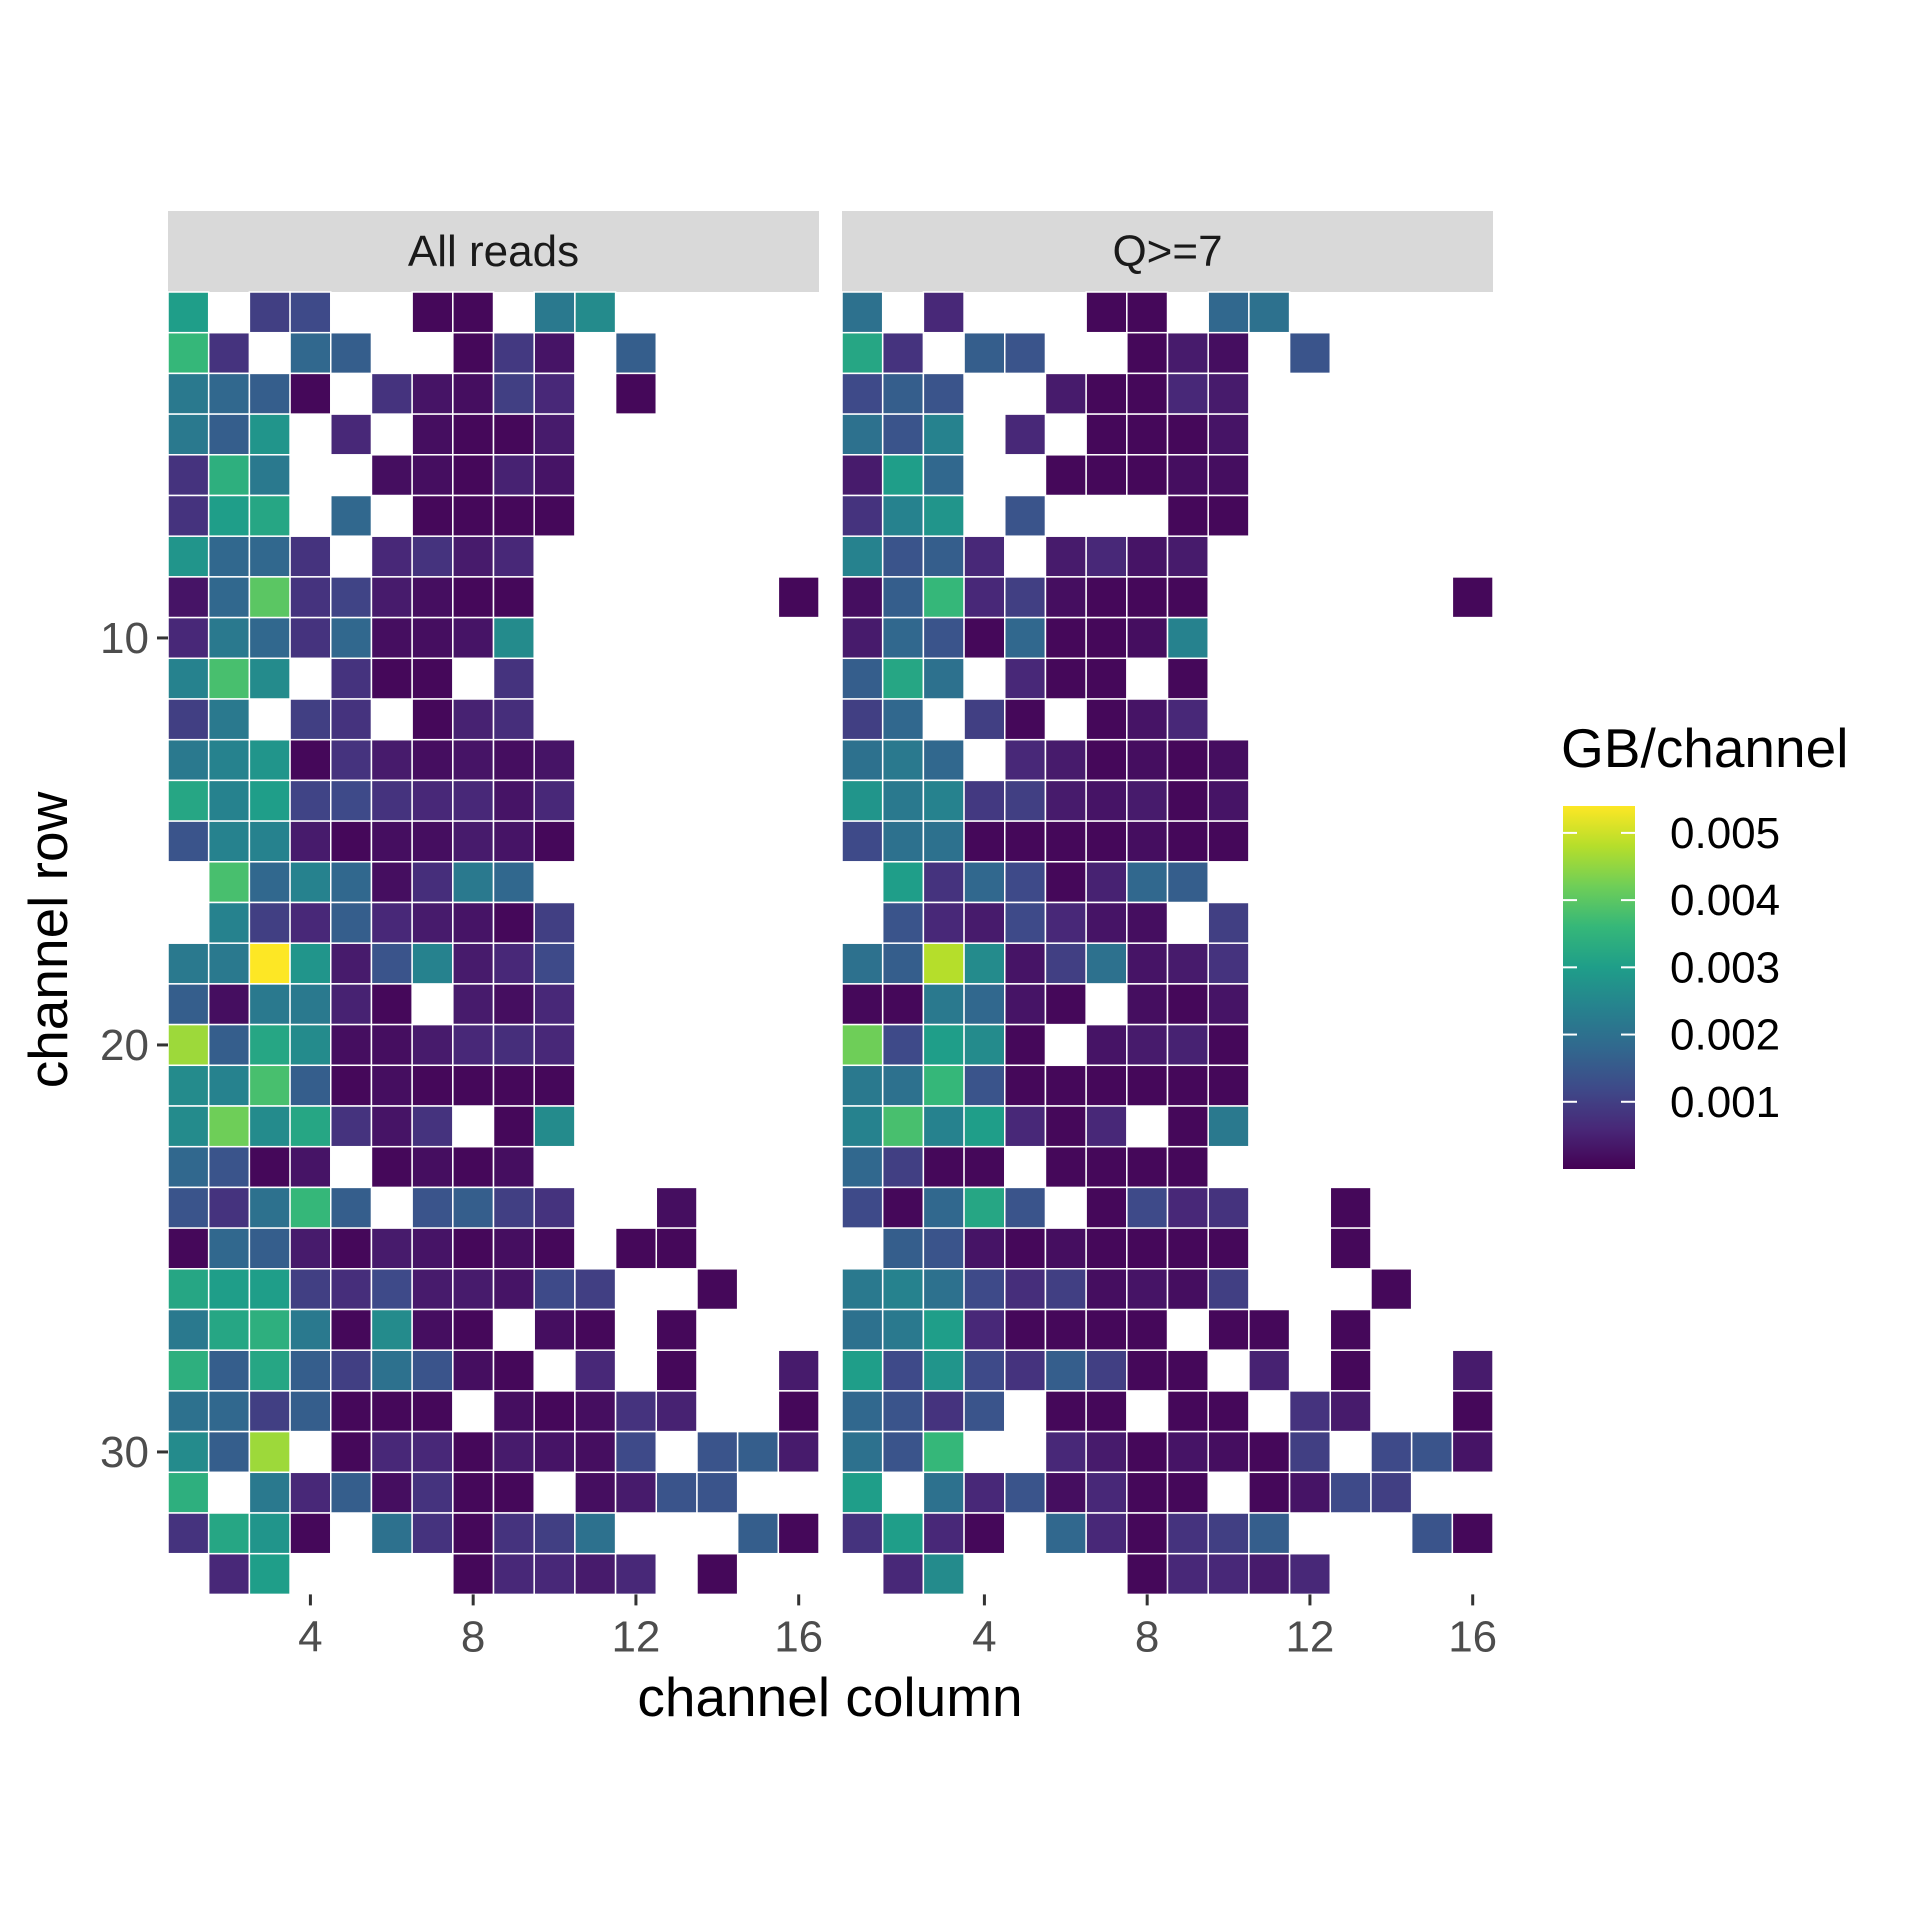 Image resolution: width=1920 pixels, height=1920 pixels. I want to click on legend-colorbar, so click(1599, 987).